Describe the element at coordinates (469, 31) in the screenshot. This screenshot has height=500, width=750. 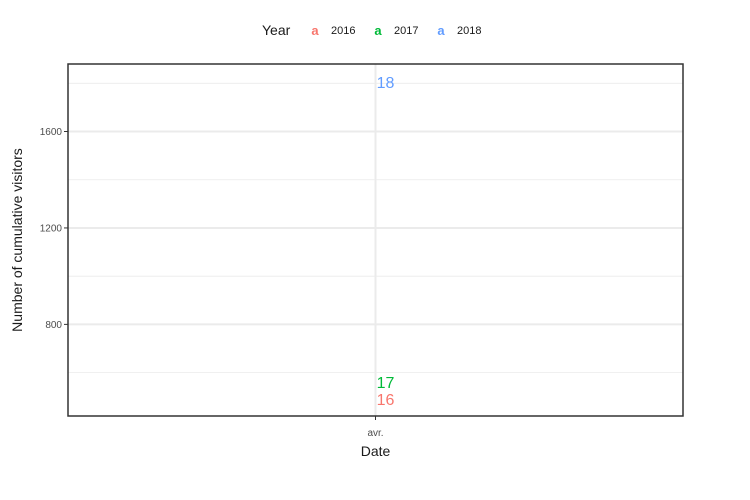
I see `legend-label: 2018` at that location.